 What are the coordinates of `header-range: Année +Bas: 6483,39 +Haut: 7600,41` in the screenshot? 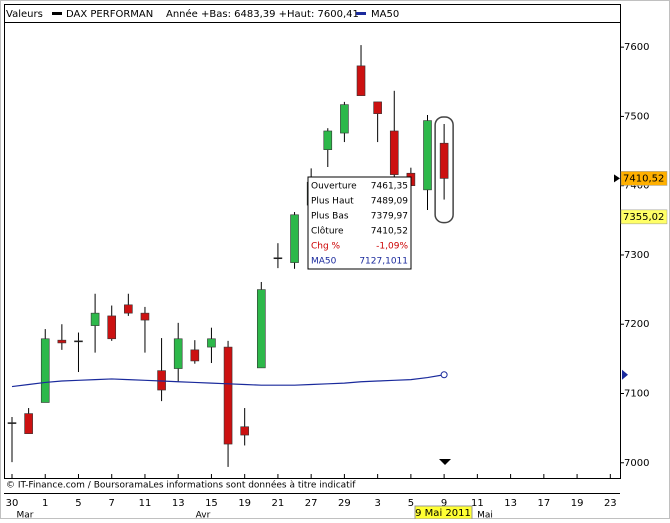 It's located at (262, 14).